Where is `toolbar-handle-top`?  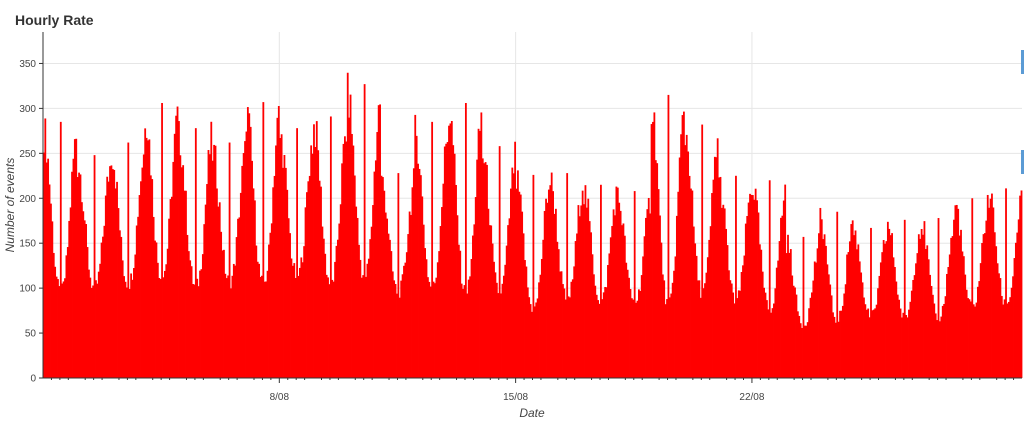
toolbar-handle-top is located at coordinates (1022, 62).